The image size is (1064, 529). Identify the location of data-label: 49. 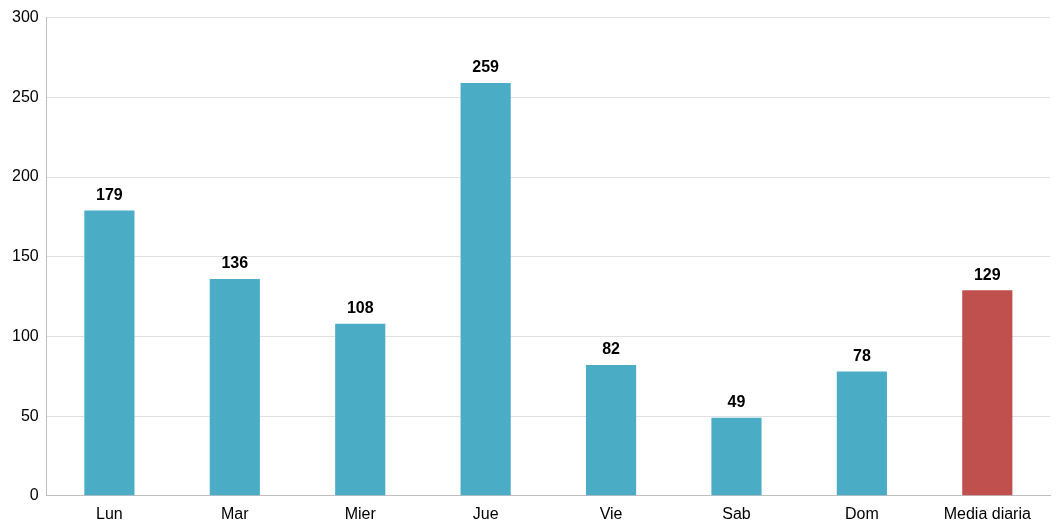
(736, 402).